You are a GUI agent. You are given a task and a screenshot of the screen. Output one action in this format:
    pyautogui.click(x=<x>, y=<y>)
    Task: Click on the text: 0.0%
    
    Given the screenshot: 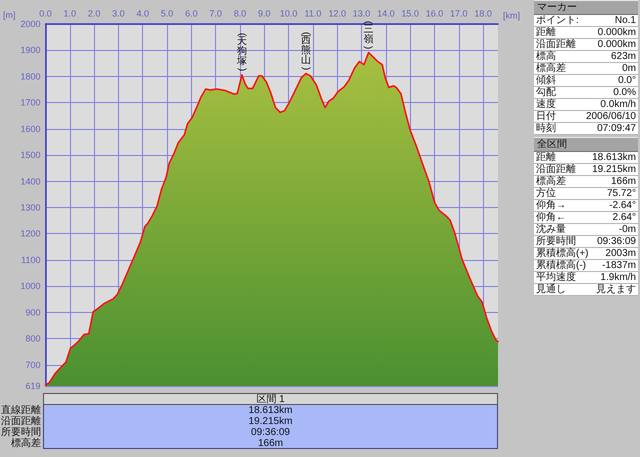 What is the action you would take?
    pyautogui.click(x=624, y=92)
    